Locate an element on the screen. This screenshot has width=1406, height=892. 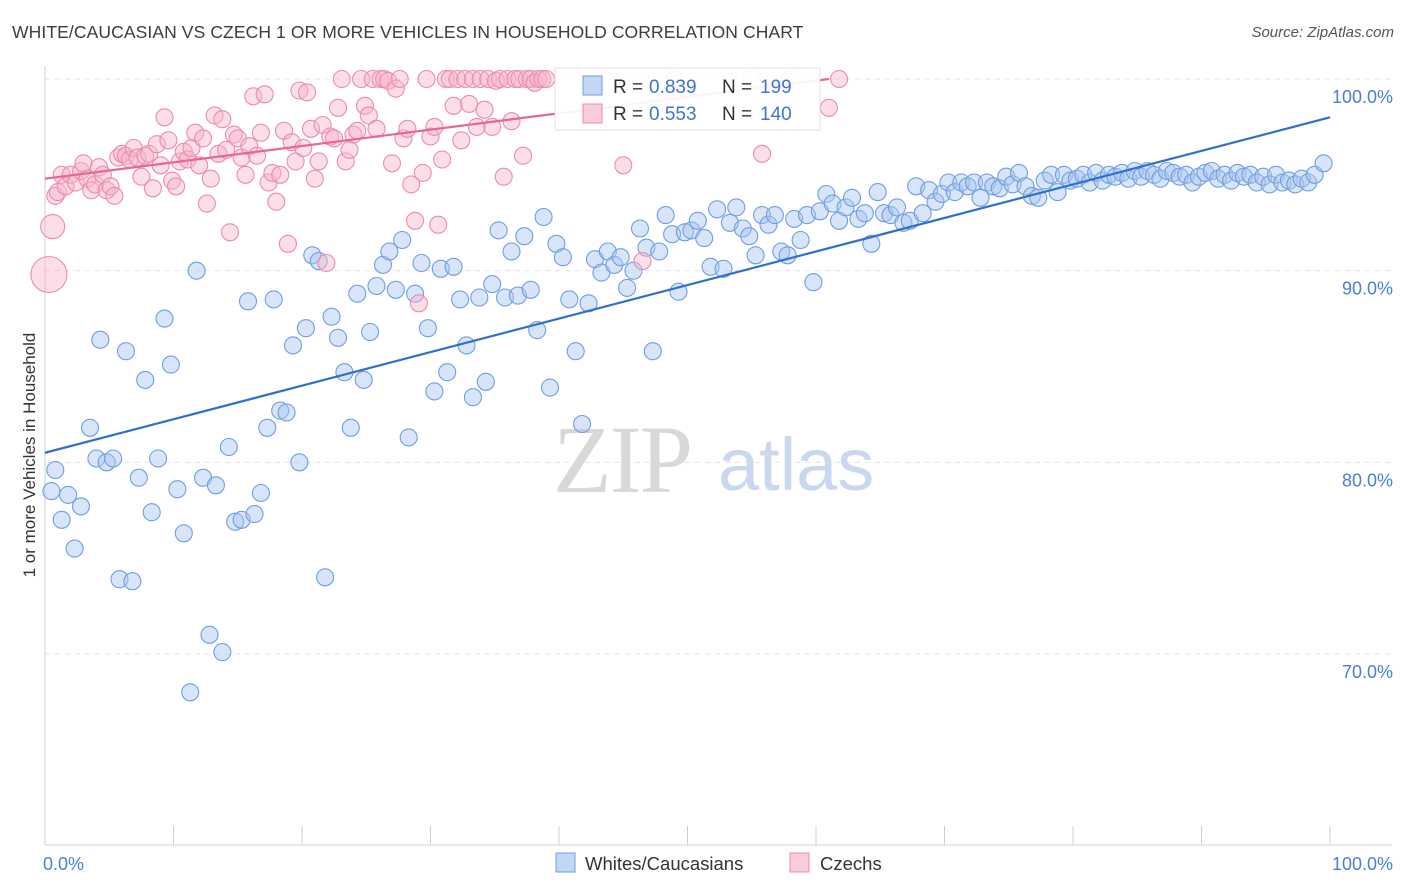
y-axis-label: 1 or more Vehicles in Household is located at coordinates (29, 455).